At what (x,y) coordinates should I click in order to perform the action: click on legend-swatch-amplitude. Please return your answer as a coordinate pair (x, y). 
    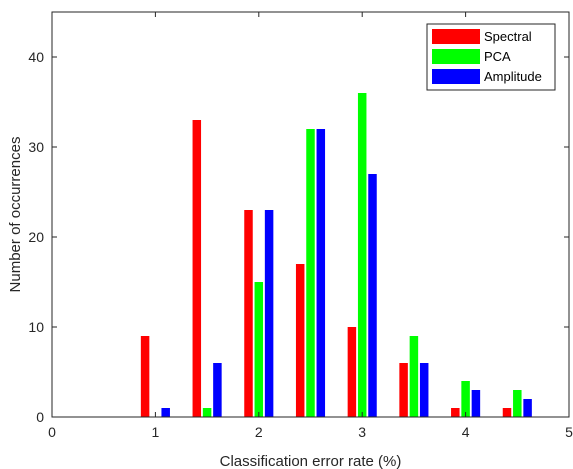
    Looking at the image, I should click on (456, 76).